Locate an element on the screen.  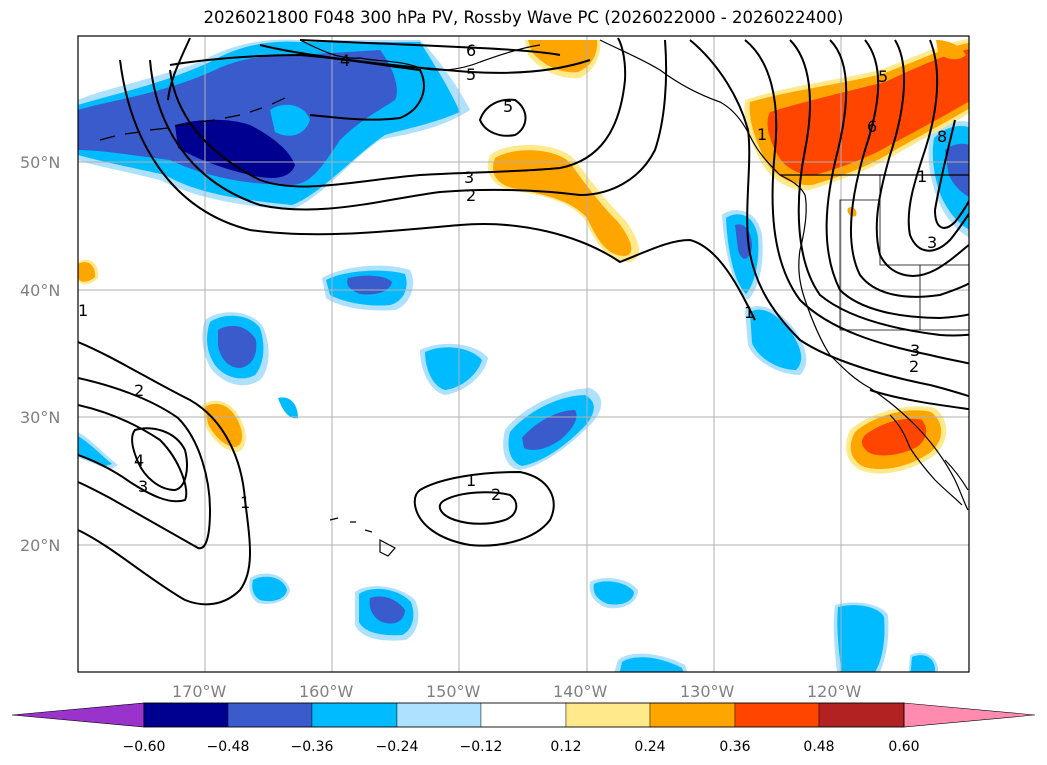
lon-label: 130°W is located at coordinates (707, 691).